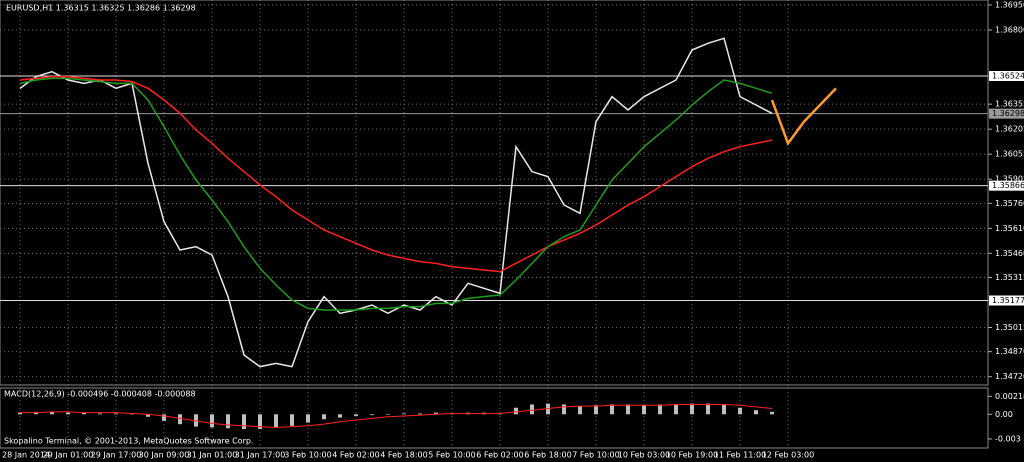  Describe the element at coordinates (1009, 277) in the screenshot. I see `y-tick-label: 1.35315` at that location.